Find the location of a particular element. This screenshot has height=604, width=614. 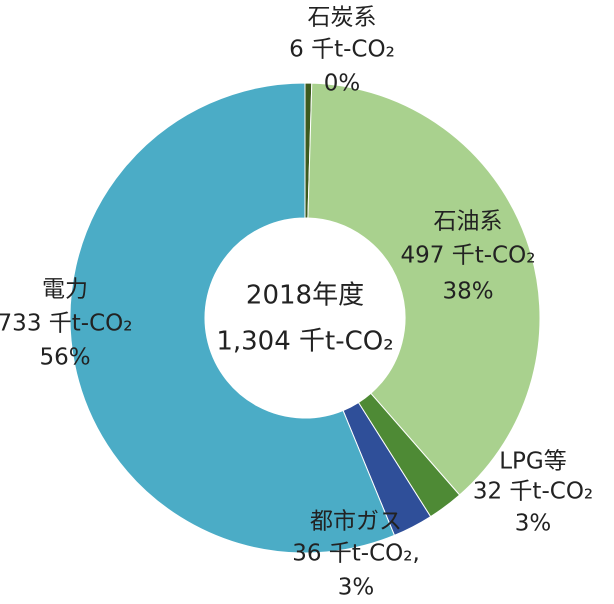

segment-label: 電力 is located at coordinates (65, 290).